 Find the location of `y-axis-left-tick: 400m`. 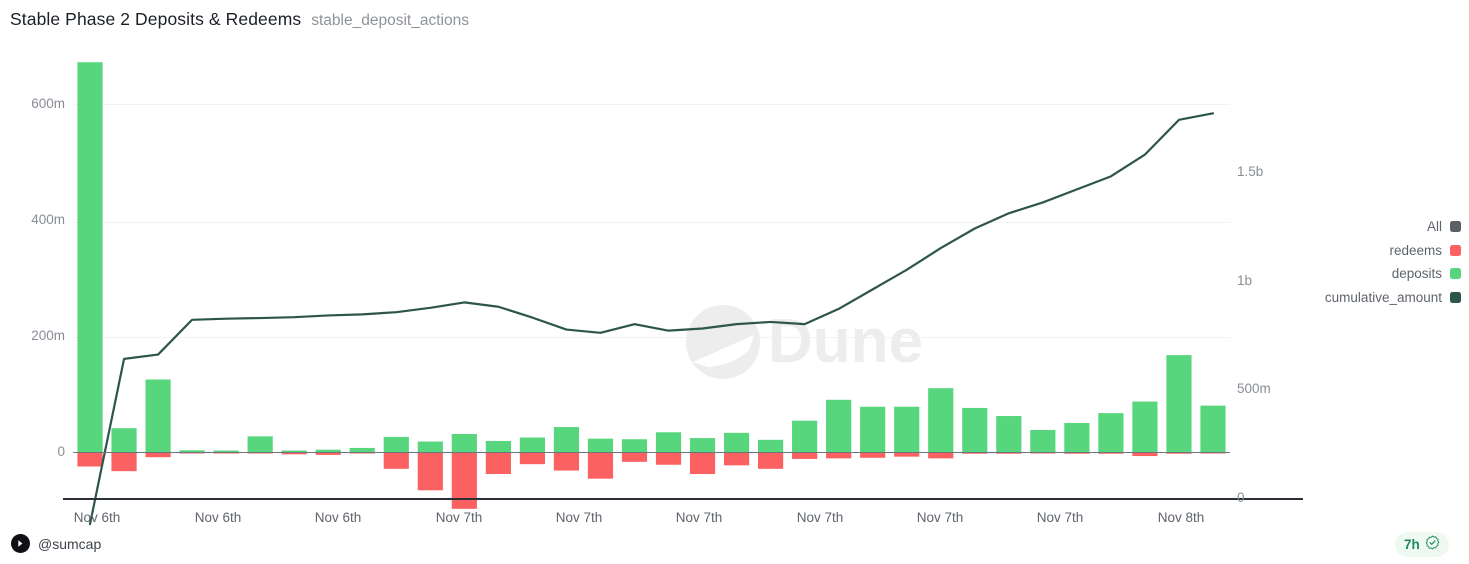

y-axis-left-tick: 400m is located at coordinates (48, 219).